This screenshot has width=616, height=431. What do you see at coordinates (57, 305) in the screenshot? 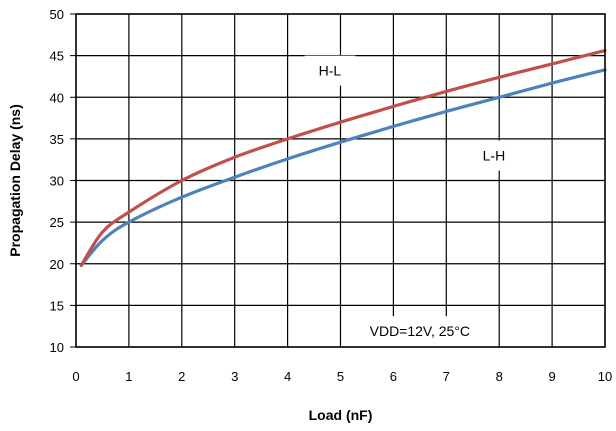
I see `y-tick-label: 15` at bounding box center [57, 305].